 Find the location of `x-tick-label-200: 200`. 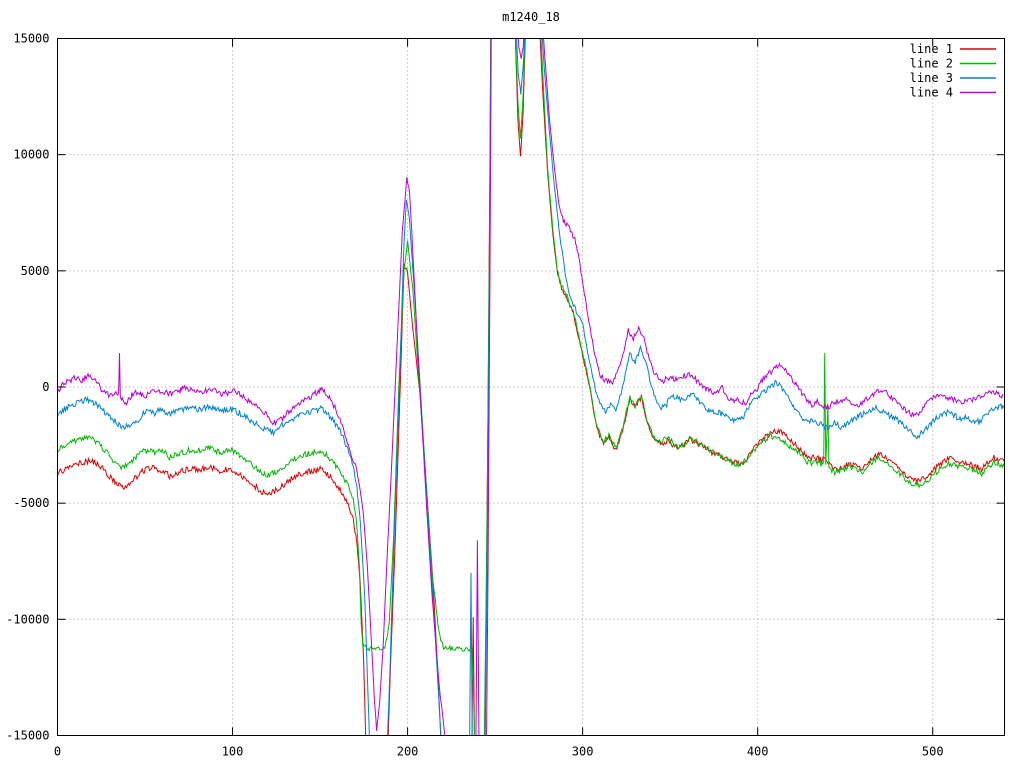

x-tick-label-200: 200 is located at coordinates (408, 752).